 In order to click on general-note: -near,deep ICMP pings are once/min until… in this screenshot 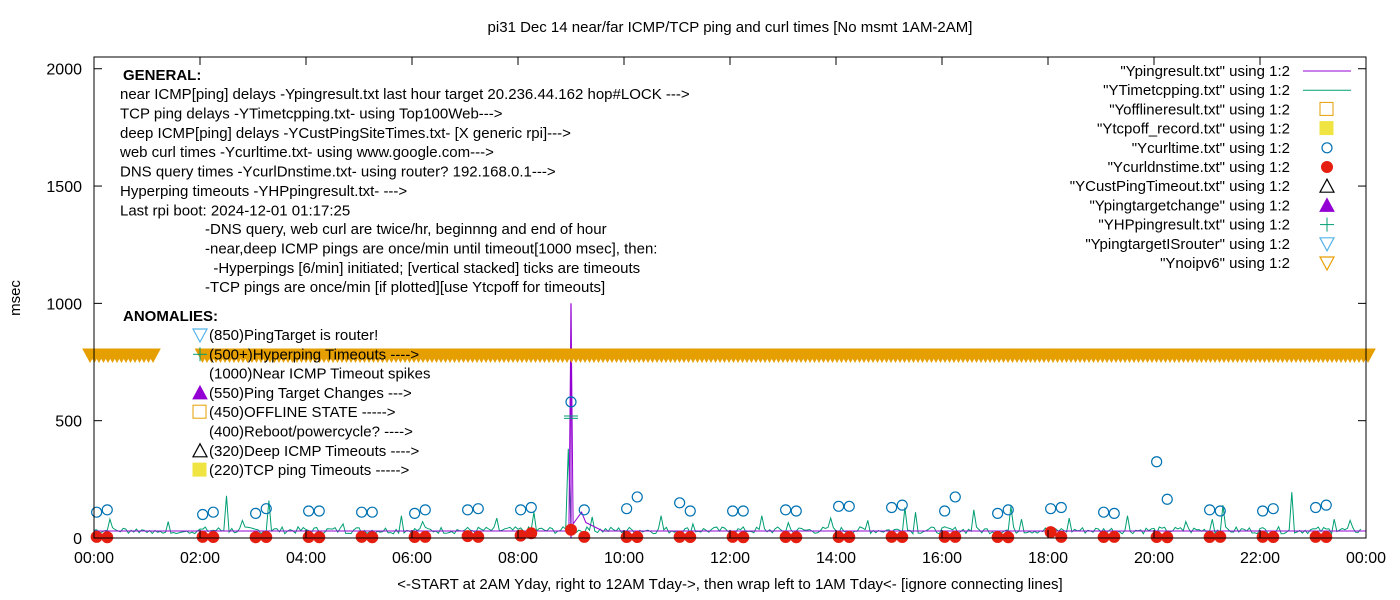, I will do `click(431, 248)`.